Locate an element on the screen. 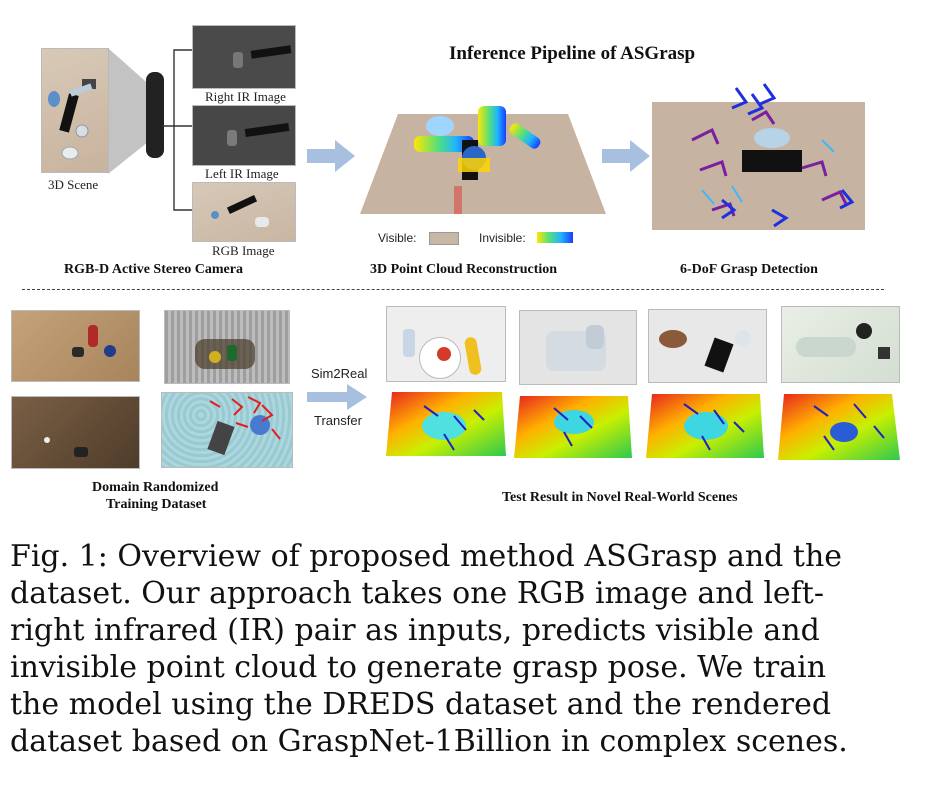 This screenshot has height=805, width=927. right-ir-image is located at coordinates (244, 57).